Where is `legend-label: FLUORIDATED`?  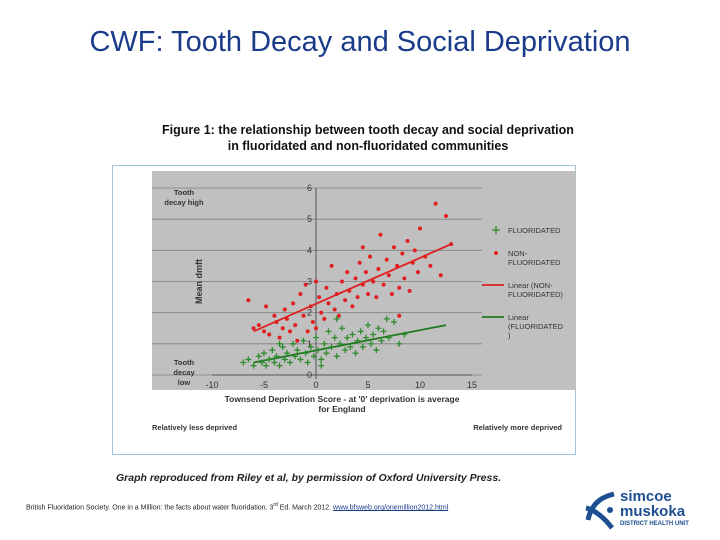 legend-label: FLUORIDATED is located at coordinates (534, 230).